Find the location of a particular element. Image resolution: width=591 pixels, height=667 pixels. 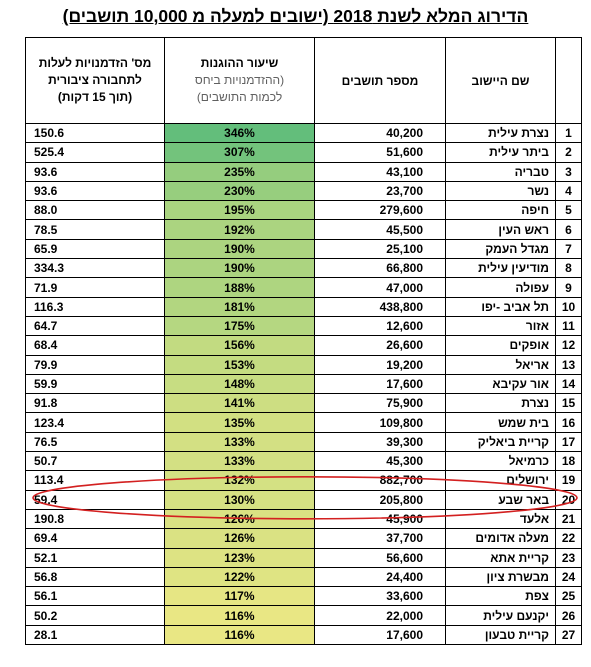

row-population: 12,600 is located at coordinates (380, 326).